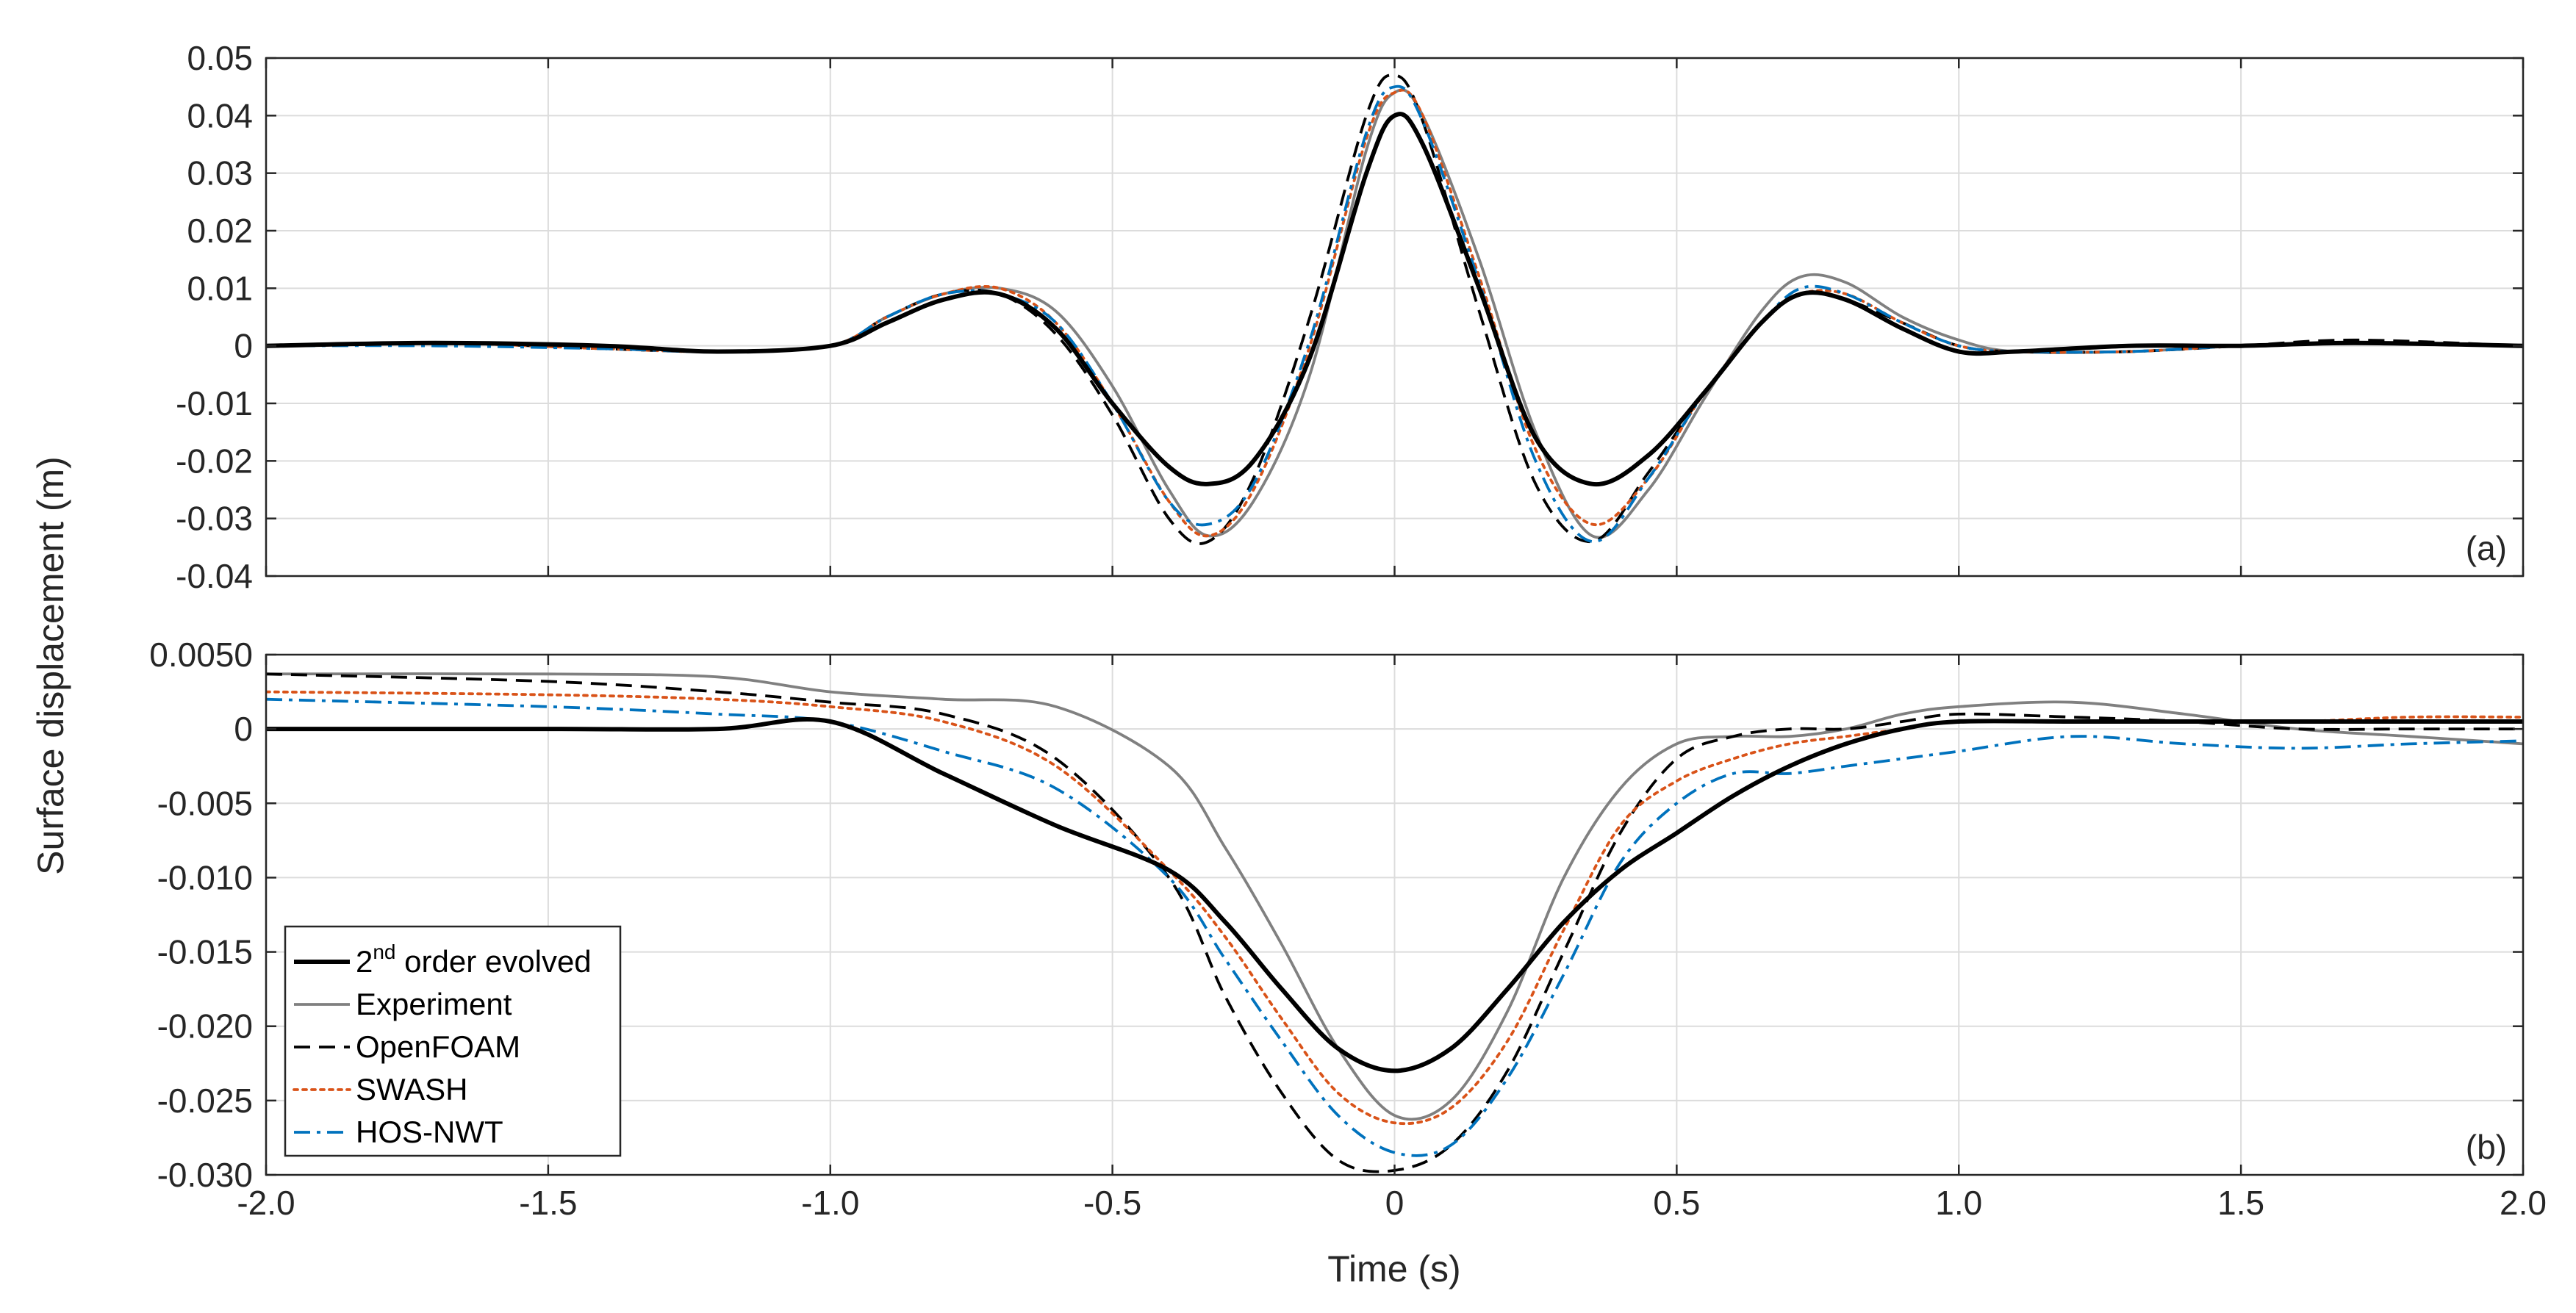 Image resolution: width=2576 pixels, height=1313 pixels. What do you see at coordinates (220, 58) in the screenshot?
I see `y-tick-label: 0.05` at bounding box center [220, 58].